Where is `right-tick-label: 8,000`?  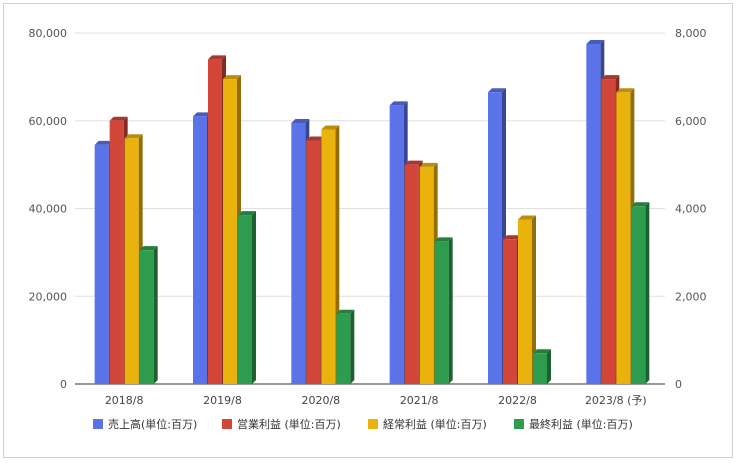
right-tick-label: 8,000 is located at coordinates (691, 33).